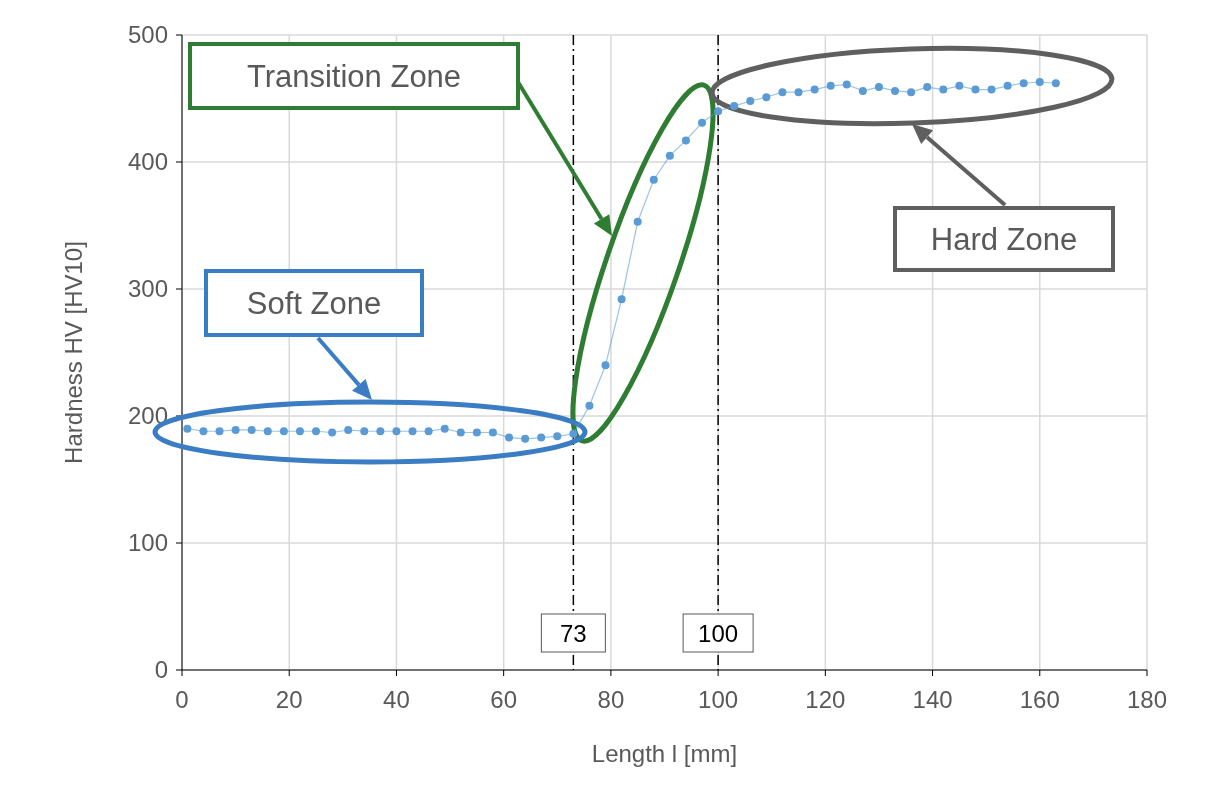  I want to click on annotation: Transition Zone, so click(354, 76).